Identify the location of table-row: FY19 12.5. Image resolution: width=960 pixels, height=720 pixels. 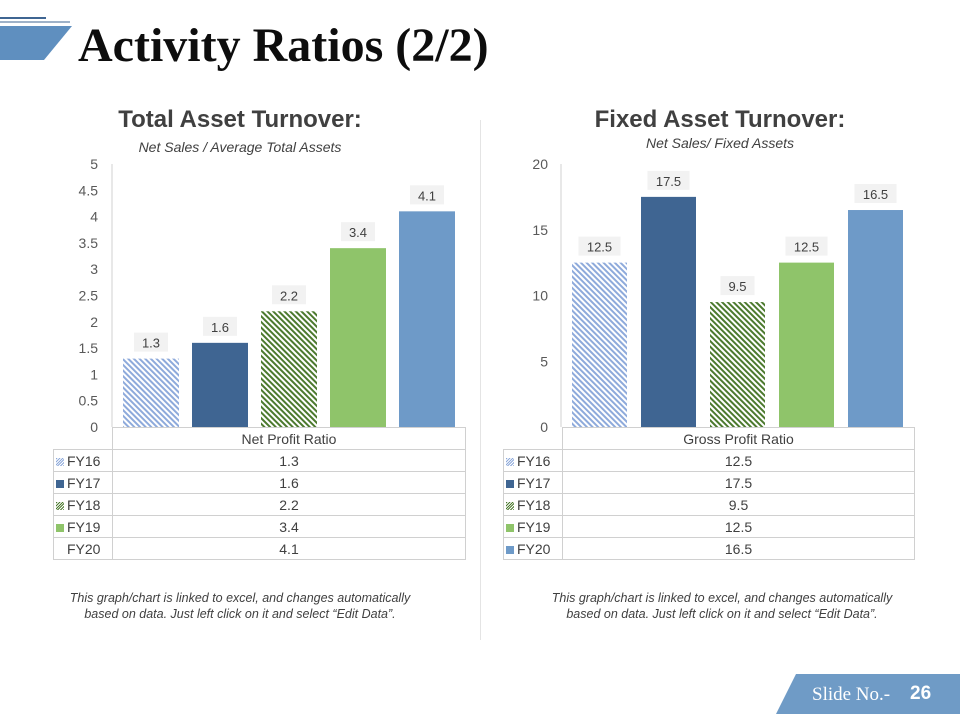
(709, 526).